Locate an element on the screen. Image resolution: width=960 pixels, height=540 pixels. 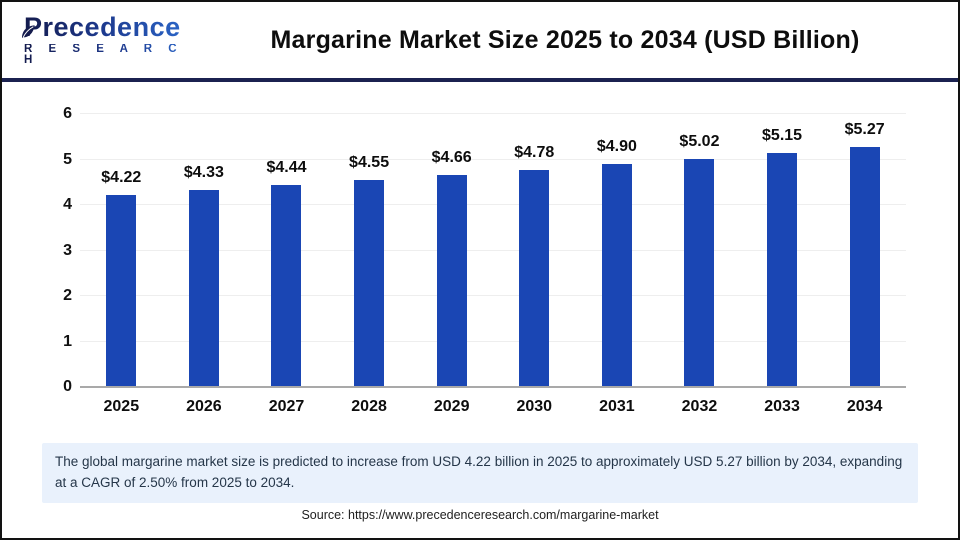
bar-value-label: $5.15 is located at coordinates (782, 135).